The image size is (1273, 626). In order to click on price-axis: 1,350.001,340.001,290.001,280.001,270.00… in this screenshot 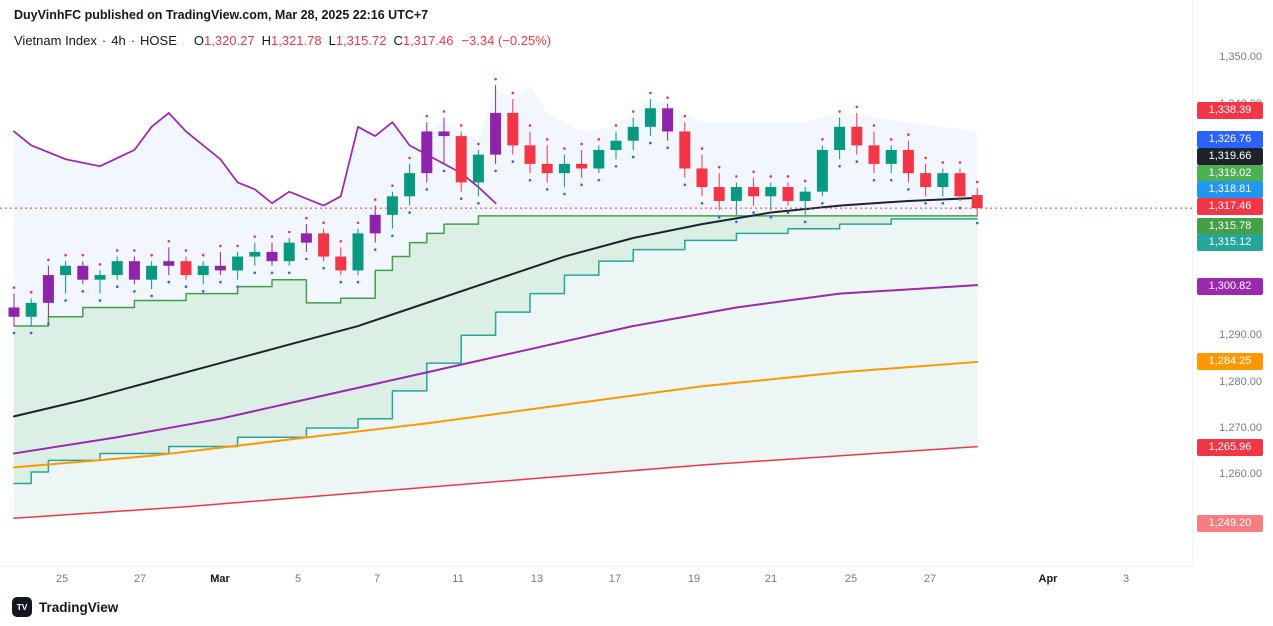, I will do `click(1232, 283)`.